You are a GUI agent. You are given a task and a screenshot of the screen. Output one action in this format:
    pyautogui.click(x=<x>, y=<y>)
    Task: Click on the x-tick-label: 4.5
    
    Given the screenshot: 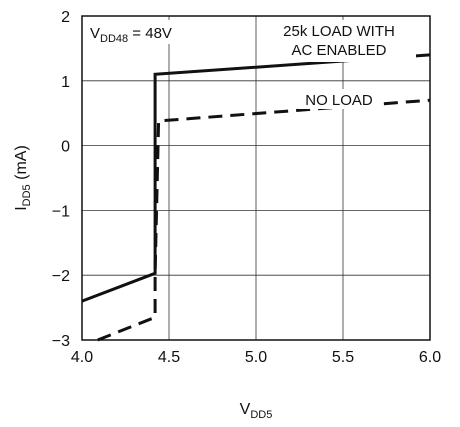 What is the action you would take?
    pyautogui.click(x=169, y=357)
    